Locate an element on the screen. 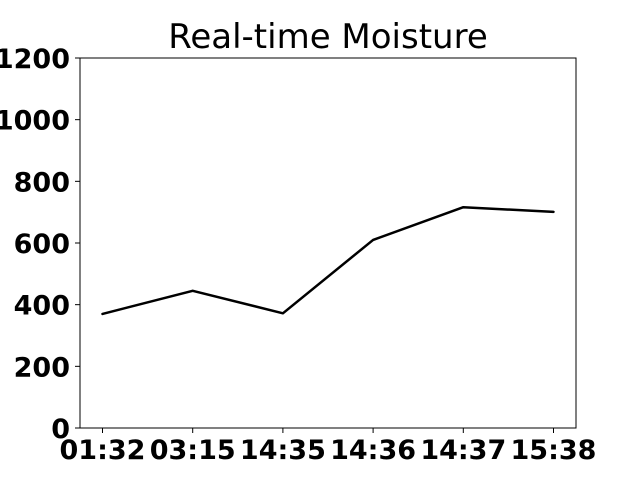 This screenshot has width=640, height=480. x-tick-label: 14:36 is located at coordinates (373, 450).